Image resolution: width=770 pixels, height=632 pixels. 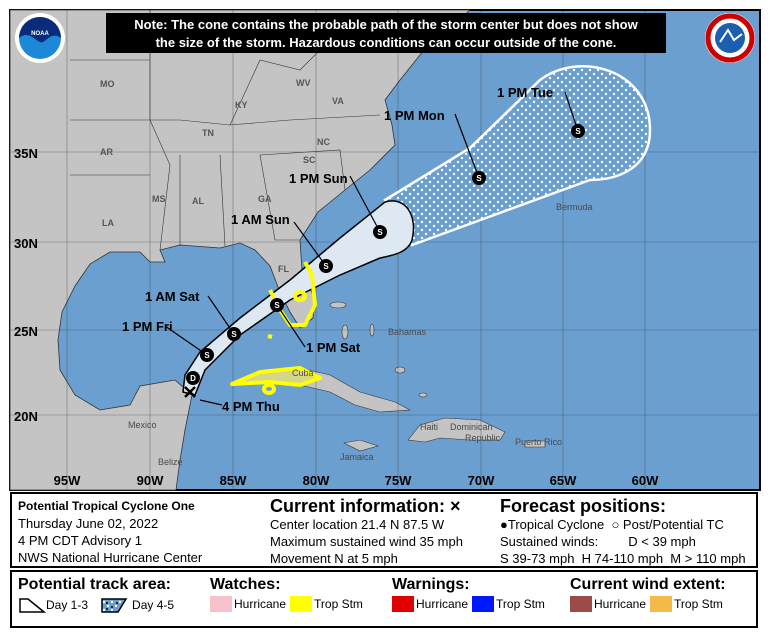 I want to click on storm-advisory: 4 PM CDT Advisory 1, so click(x=80, y=540).